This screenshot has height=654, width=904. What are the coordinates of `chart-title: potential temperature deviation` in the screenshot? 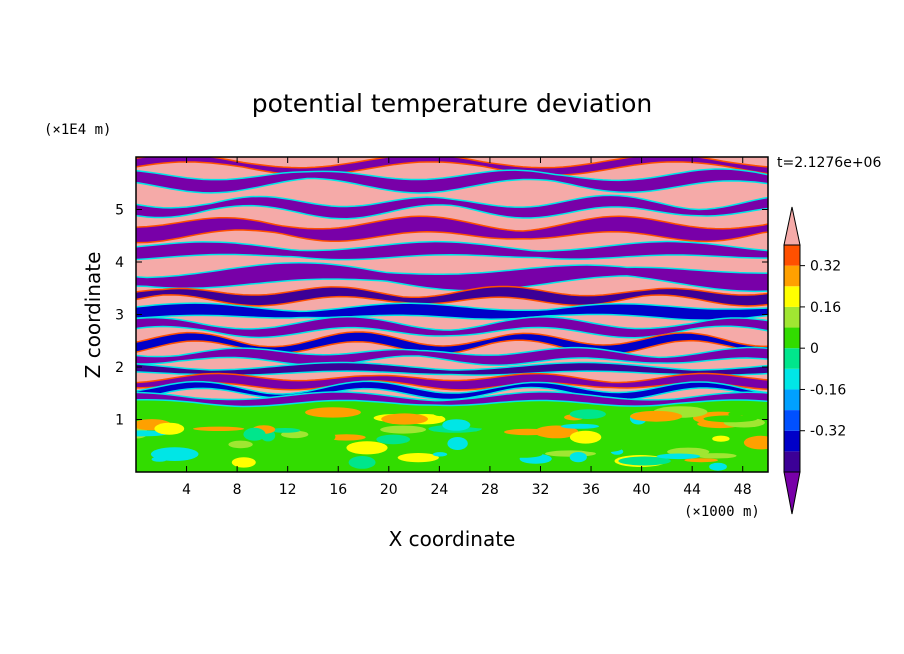 It's located at (452, 103).